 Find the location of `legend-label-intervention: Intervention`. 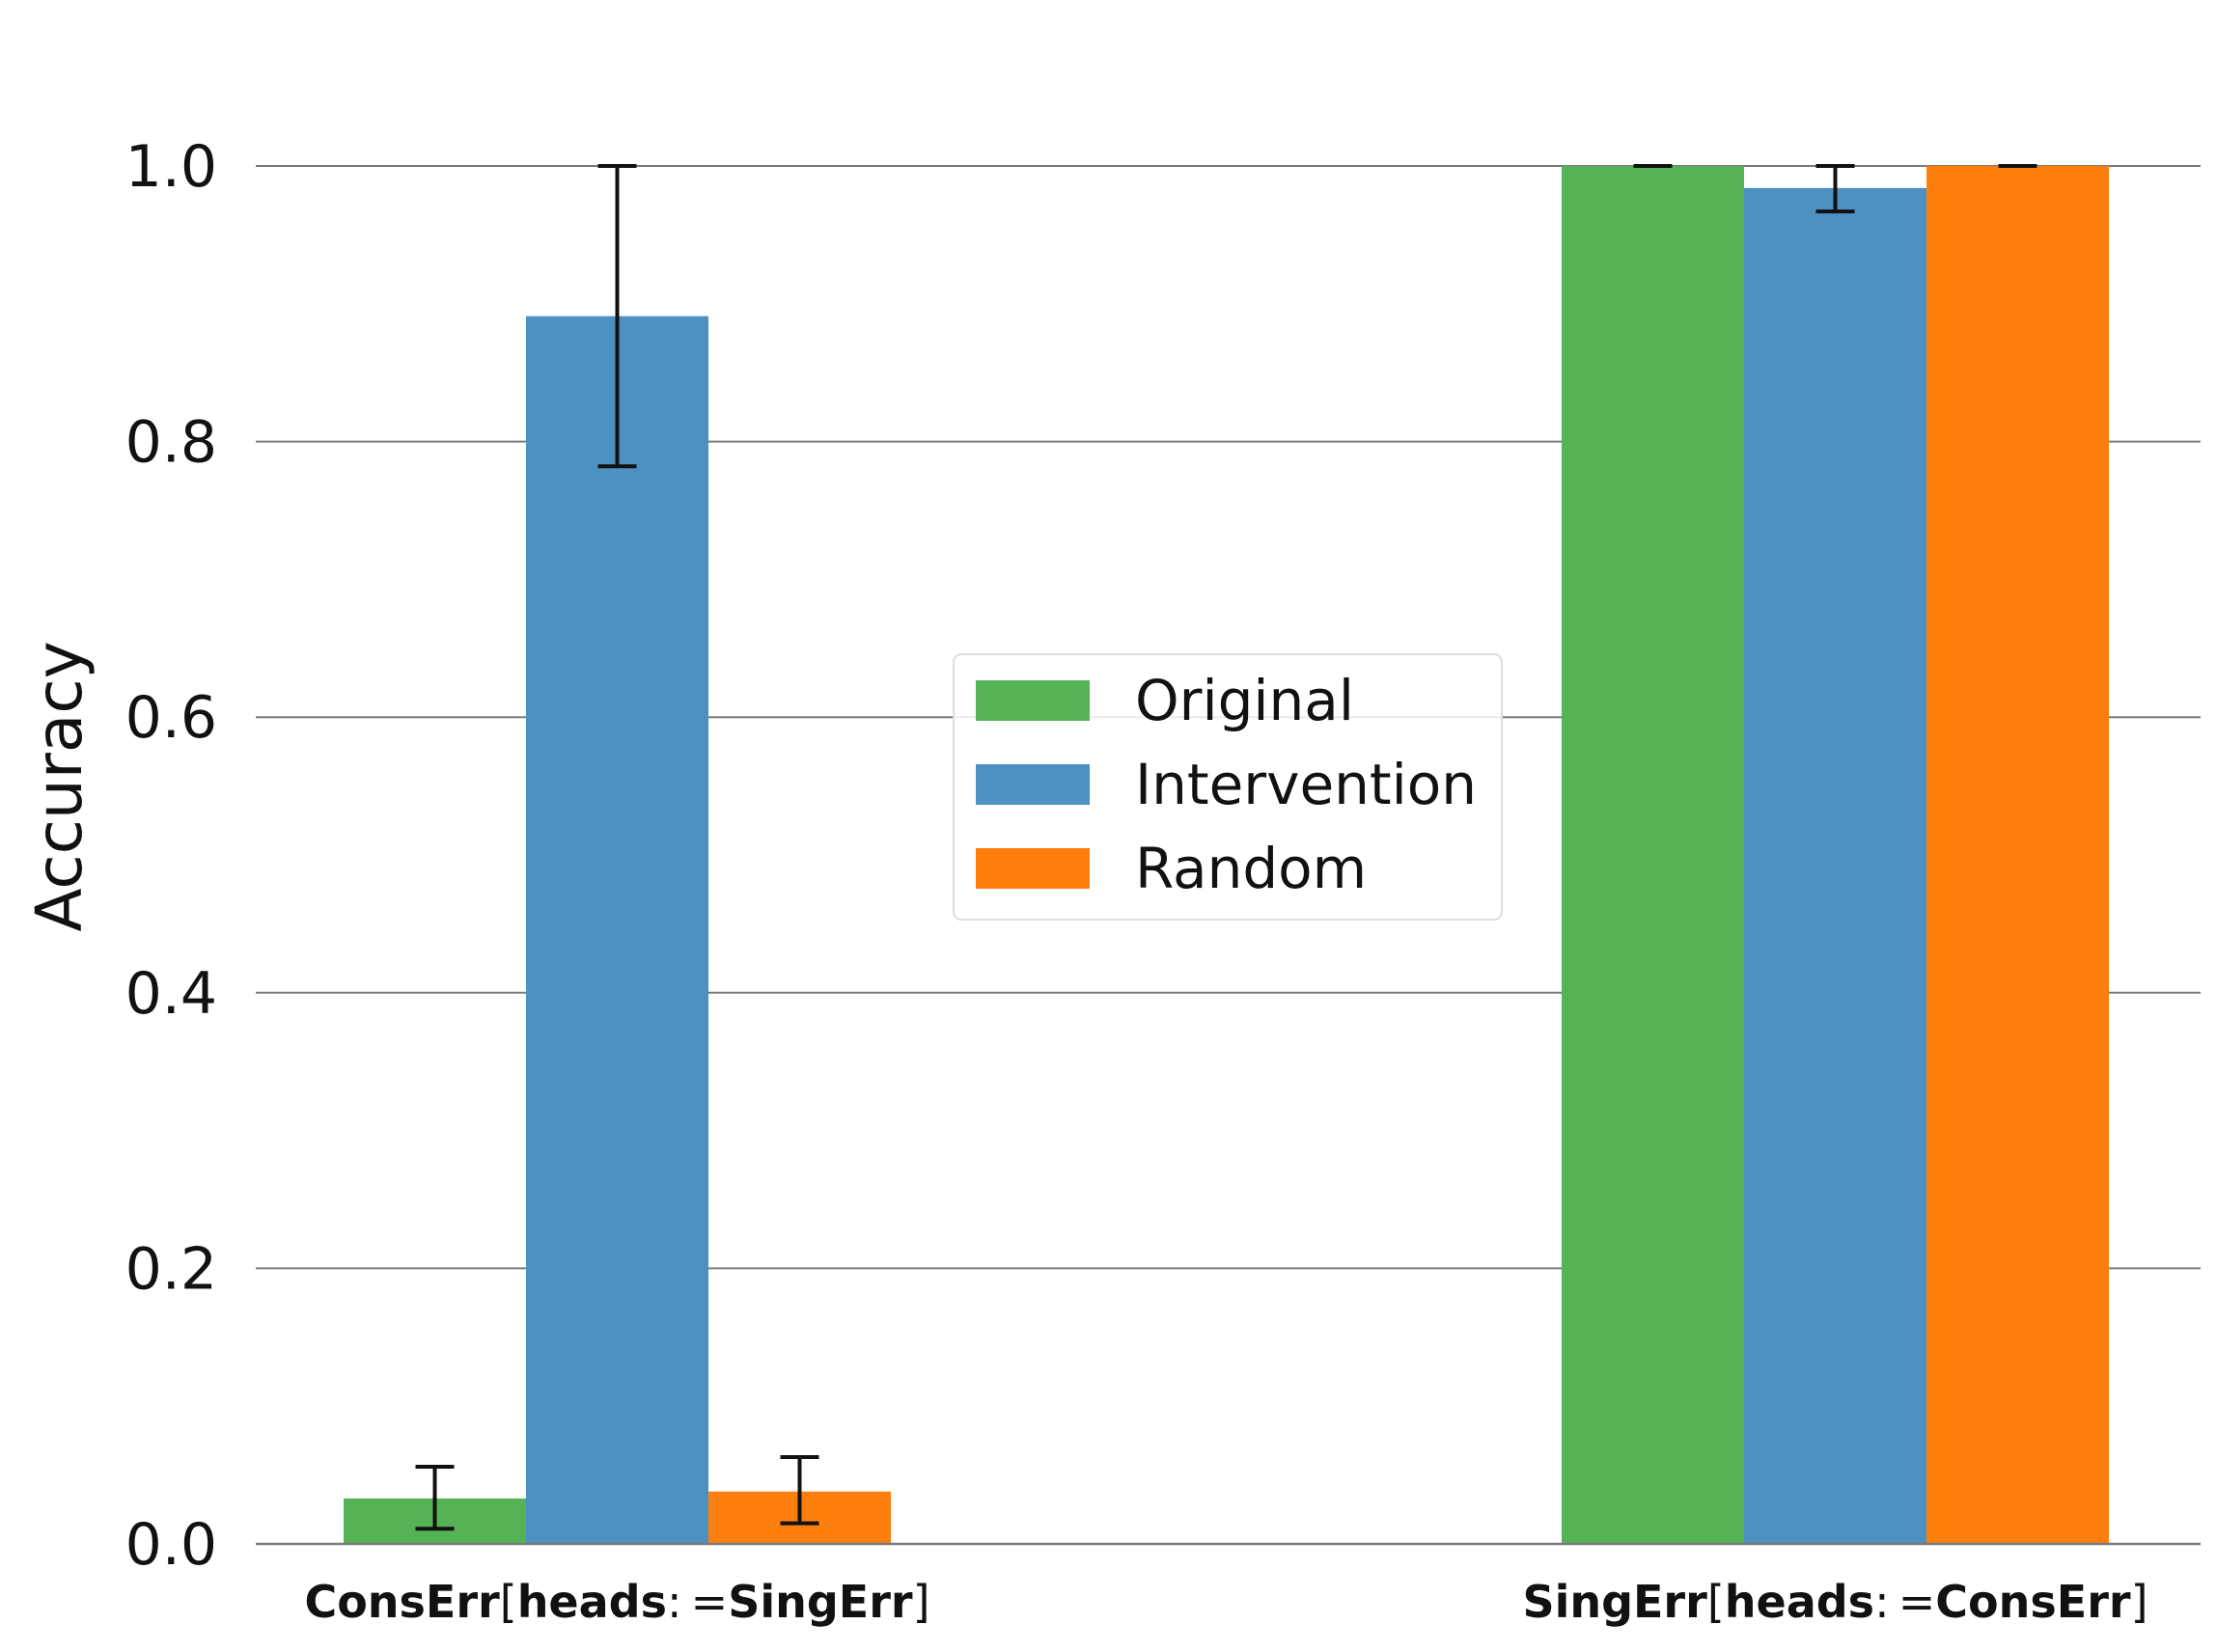

legend-label-intervention: Intervention is located at coordinates (1306, 784).